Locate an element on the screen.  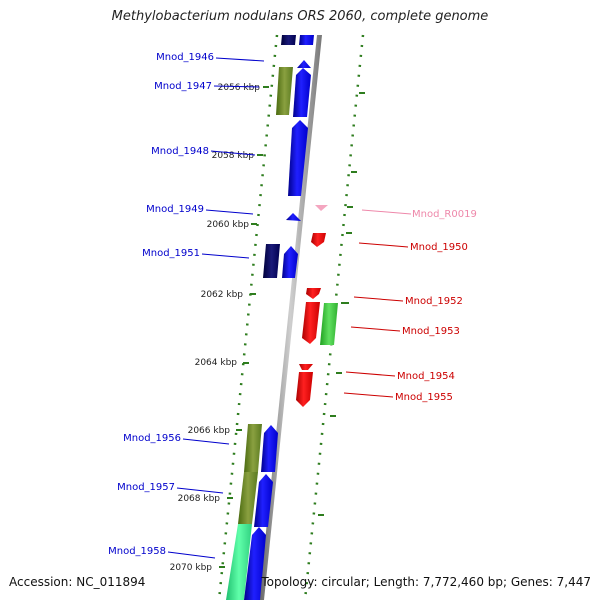
gene-label-mnod-1947: Mnod_1947 is located at coordinates (183, 86).